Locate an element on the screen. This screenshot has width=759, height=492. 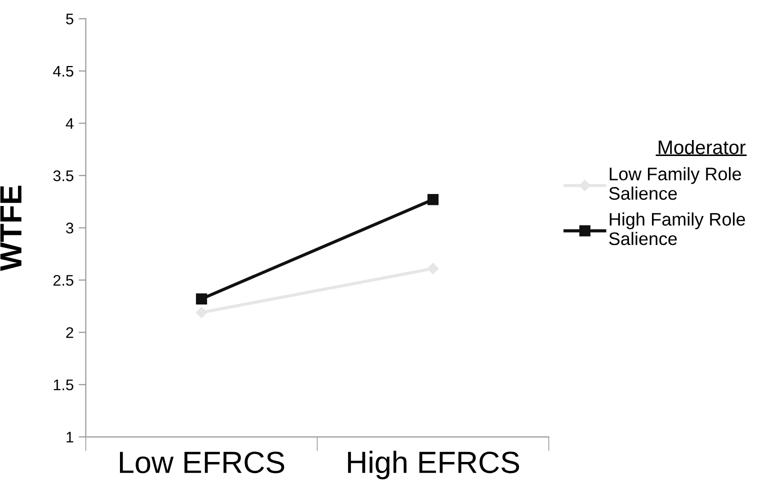
legend-title: Moderator is located at coordinates (702, 147).